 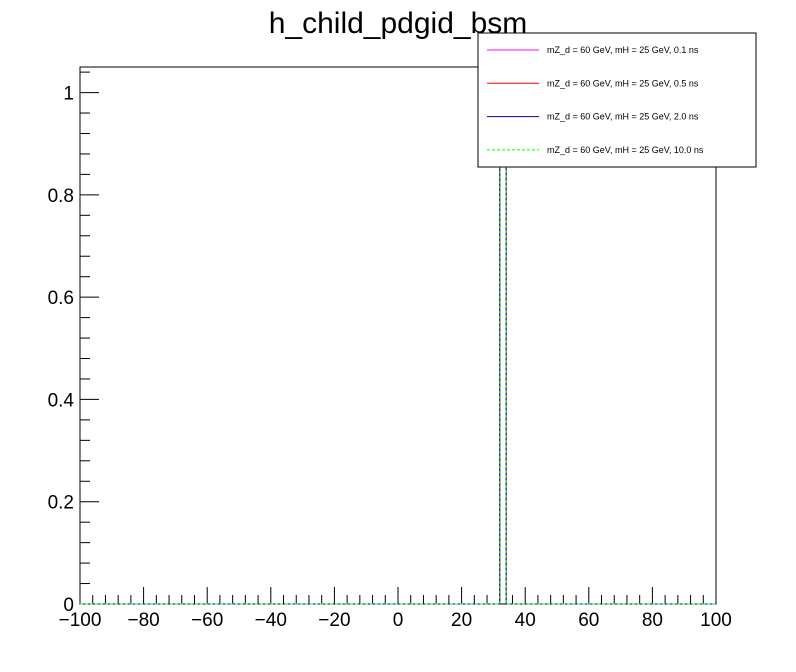 I want to click on legend-label: mZ_d = 60 GeV, mH = 25 GeV, 10.0 ns, so click(x=625, y=150).